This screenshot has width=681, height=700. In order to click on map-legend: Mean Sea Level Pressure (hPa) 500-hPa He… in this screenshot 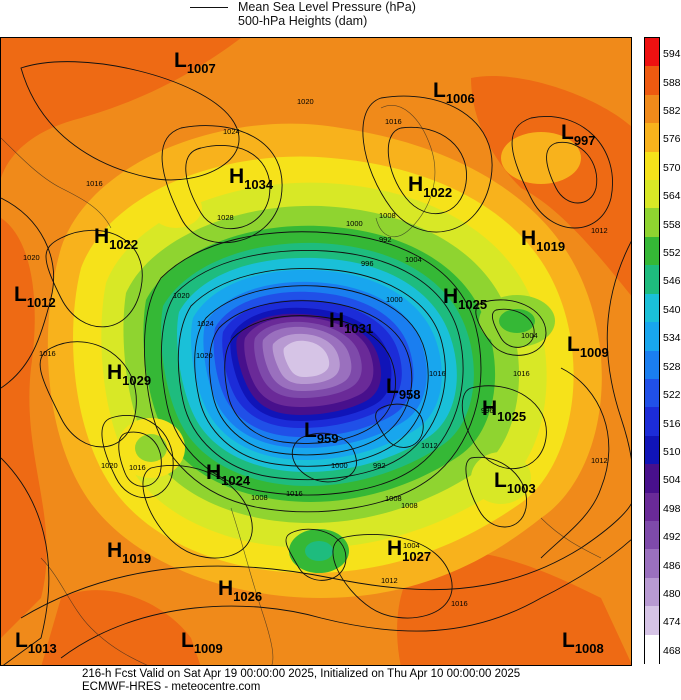, I will do `click(390, 17)`.